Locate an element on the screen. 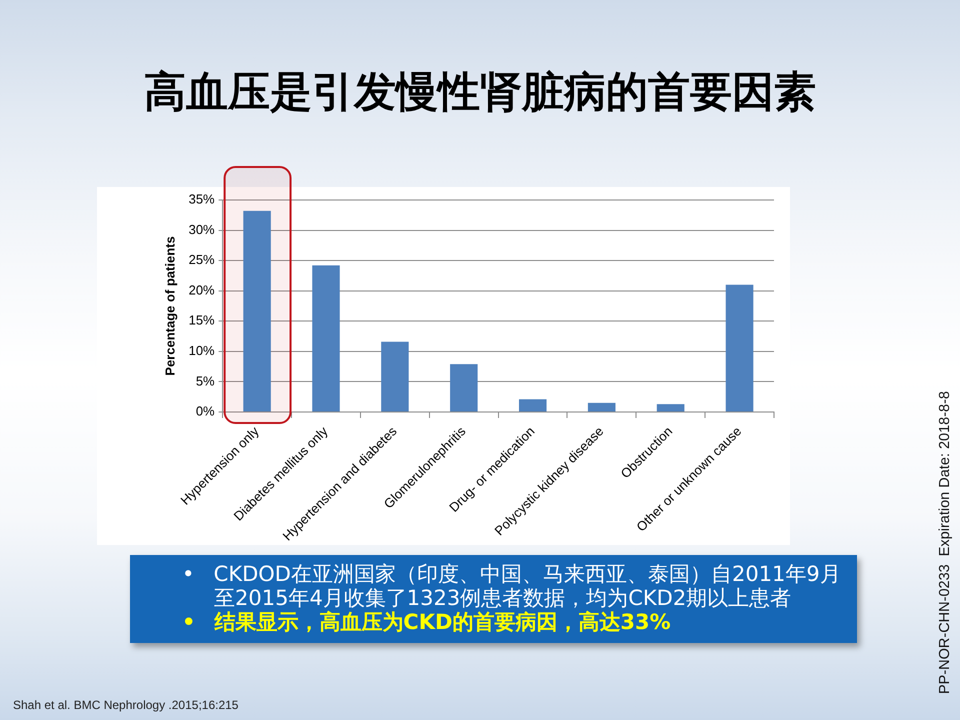  text: • CKDOD在亚洲国家（印度、中国、马来西亚、泰国）自2011年9月至2015年4月收集了1323例患者数据，均为CKD2期以上患者 is located at coordinates (512, 586).